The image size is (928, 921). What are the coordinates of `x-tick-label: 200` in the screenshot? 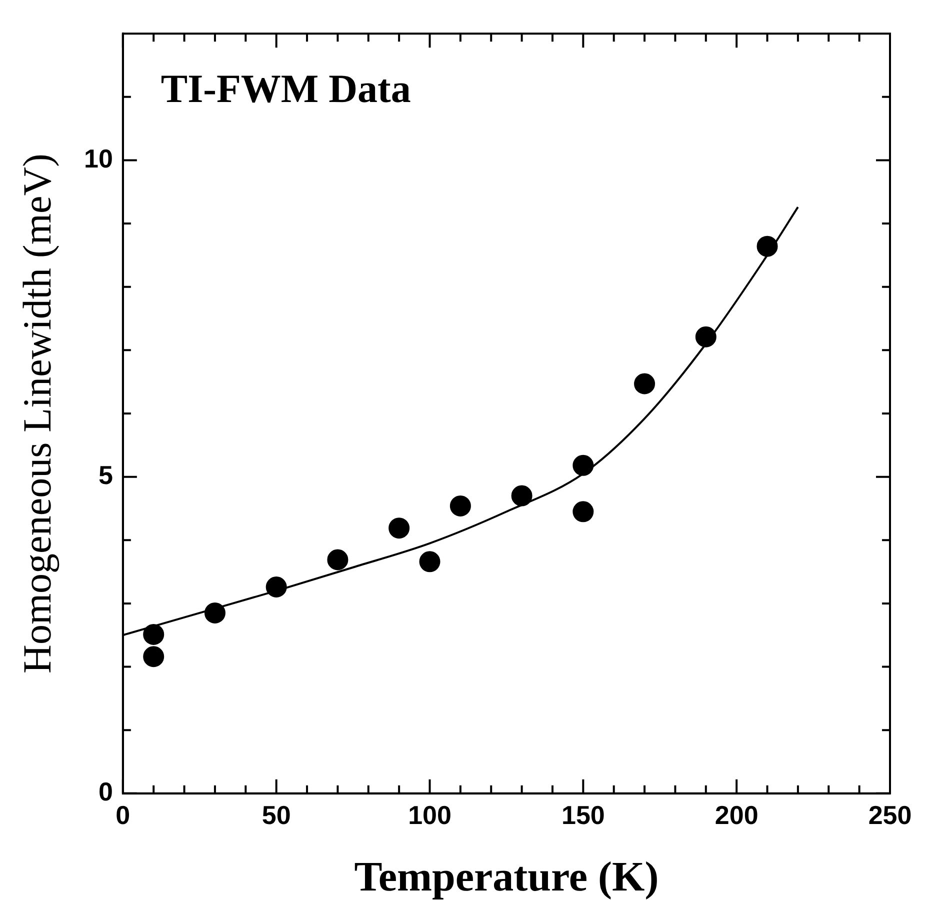 It's located at (736, 815).